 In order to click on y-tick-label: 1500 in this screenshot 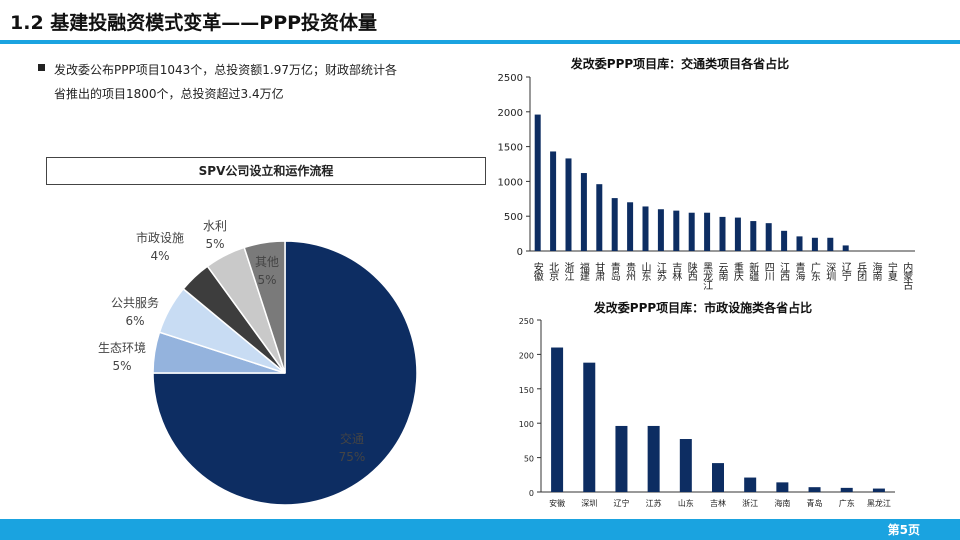, I will do `click(510, 148)`.